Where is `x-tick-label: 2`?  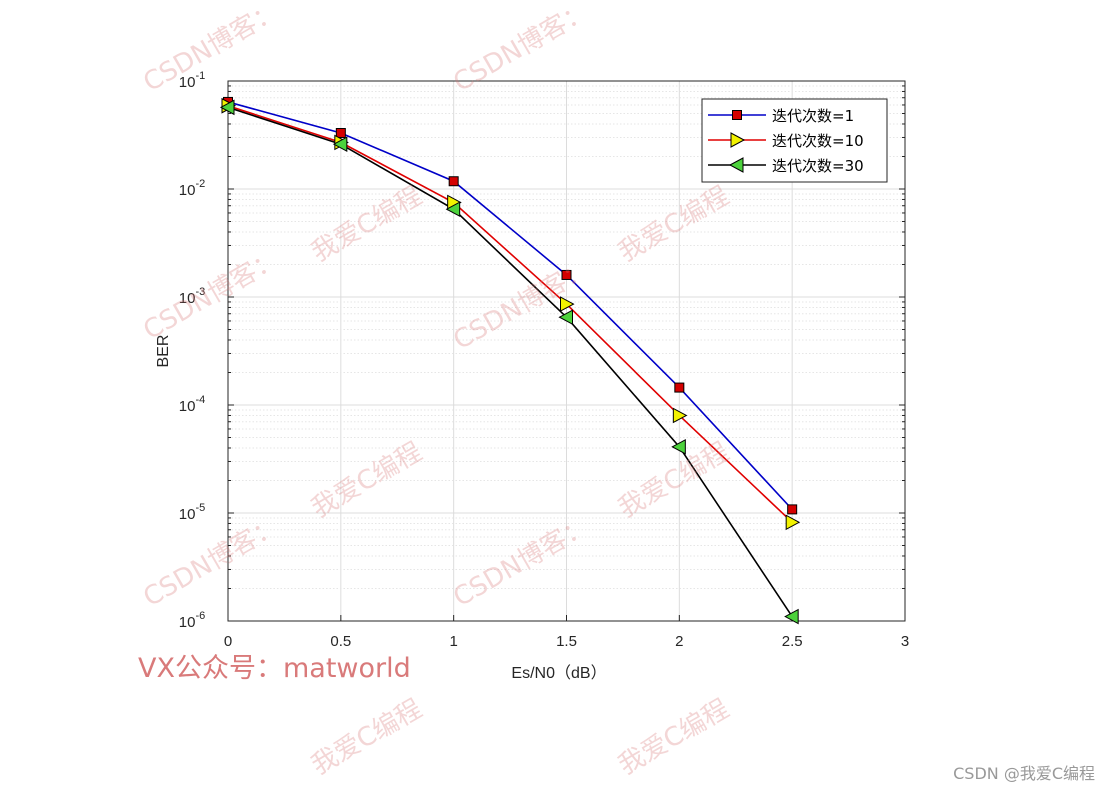 x-tick-label: 2 is located at coordinates (679, 641).